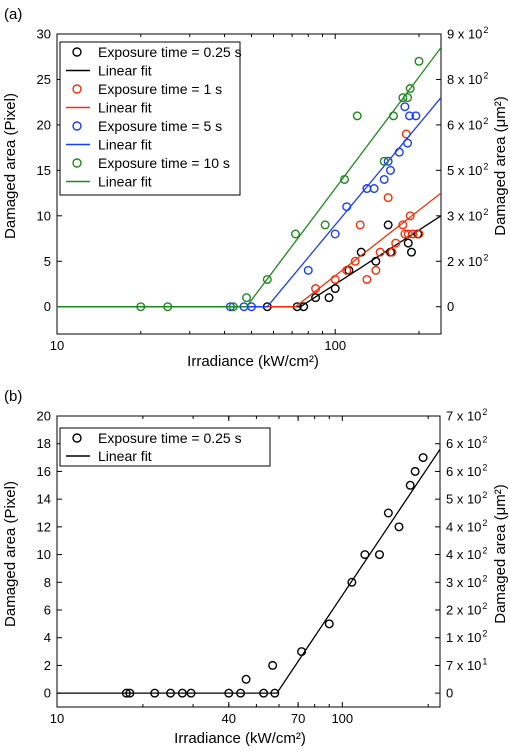 This screenshot has height=751, width=510. What do you see at coordinates (463, 637) in the screenshot?
I see `y2-tick-label: 1 x 10` at bounding box center [463, 637].